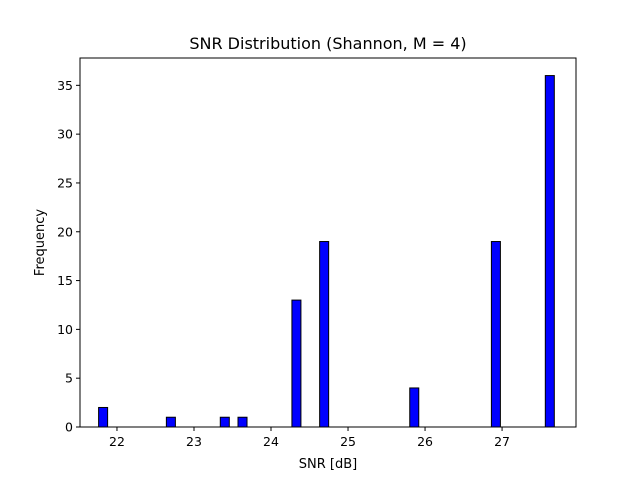 The width and height of the screenshot is (640, 480). What do you see at coordinates (65, 280) in the screenshot?
I see `y-tick-label: 15` at bounding box center [65, 280].